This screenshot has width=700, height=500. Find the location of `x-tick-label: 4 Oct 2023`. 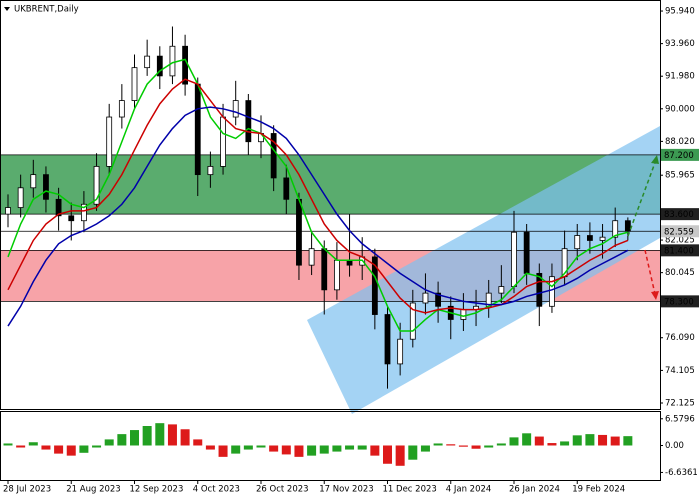

x-tick-label: 4 Oct 2023 is located at coordinates (216, 490).